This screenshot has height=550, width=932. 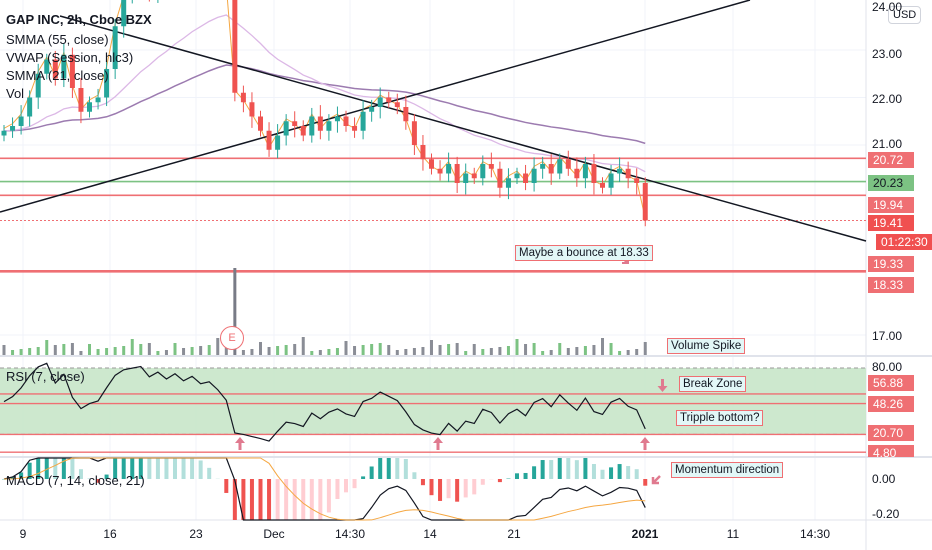 I want to click on rsi-tick: 80.00, so click(x=887, y=367).